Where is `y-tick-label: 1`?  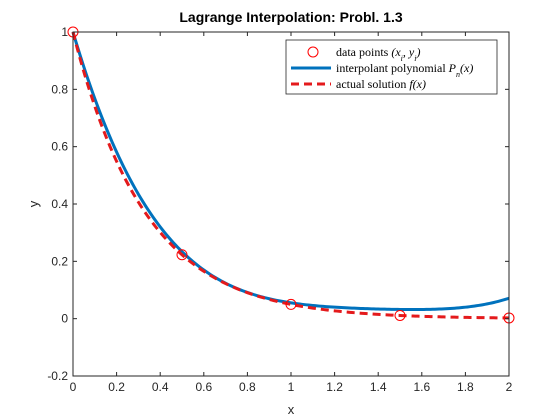
y-tick-label: 1 is located at coordinates (64, 32).